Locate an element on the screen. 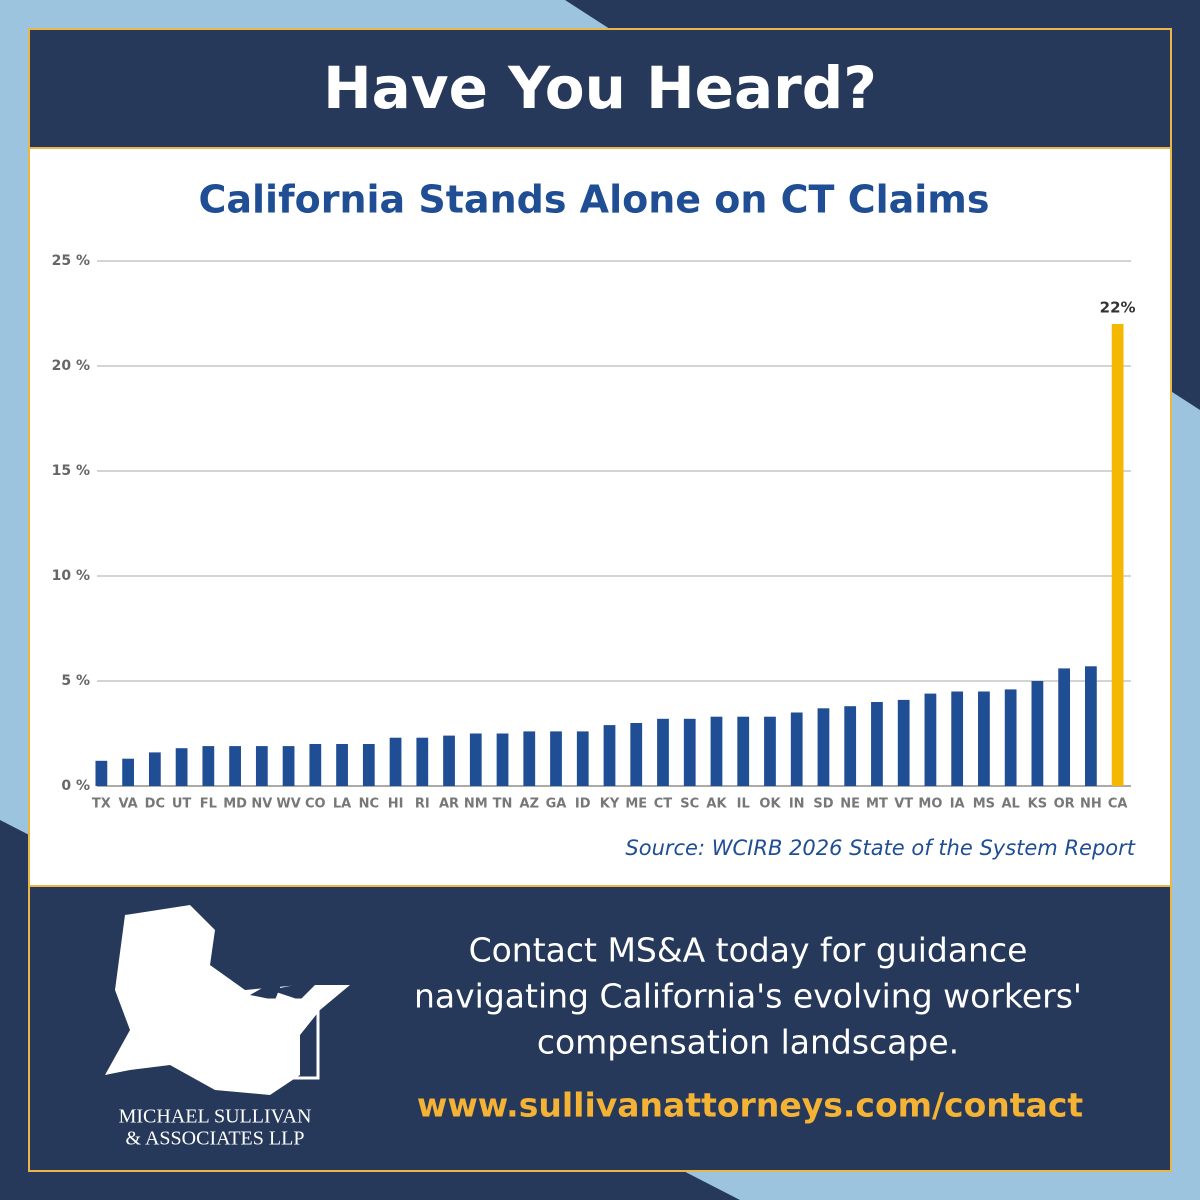 Image resolution: width=1200 pixels, height=1200 pixels. footer-message: compensation landscape. is located at coordinates (748, 1042).